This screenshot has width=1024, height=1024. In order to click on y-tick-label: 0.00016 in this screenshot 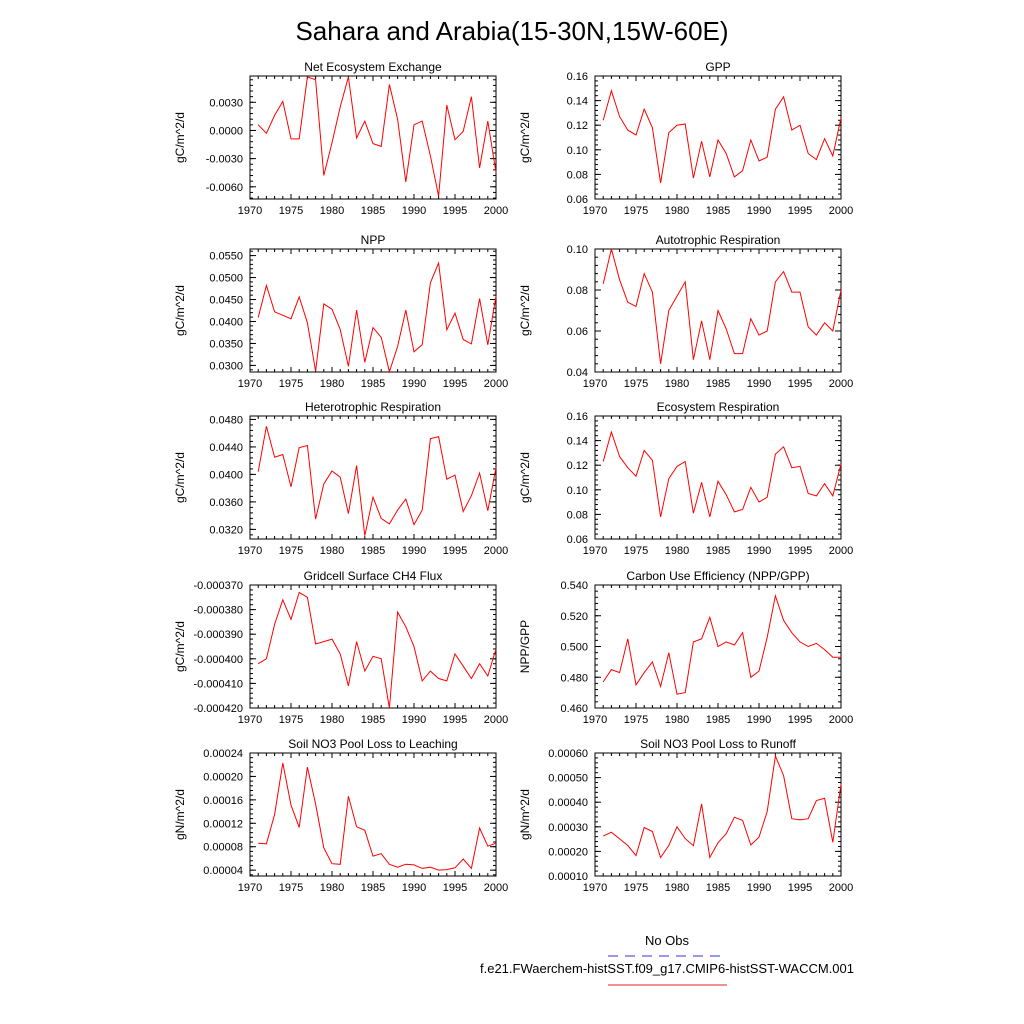, I will do `click(223, 801)`.